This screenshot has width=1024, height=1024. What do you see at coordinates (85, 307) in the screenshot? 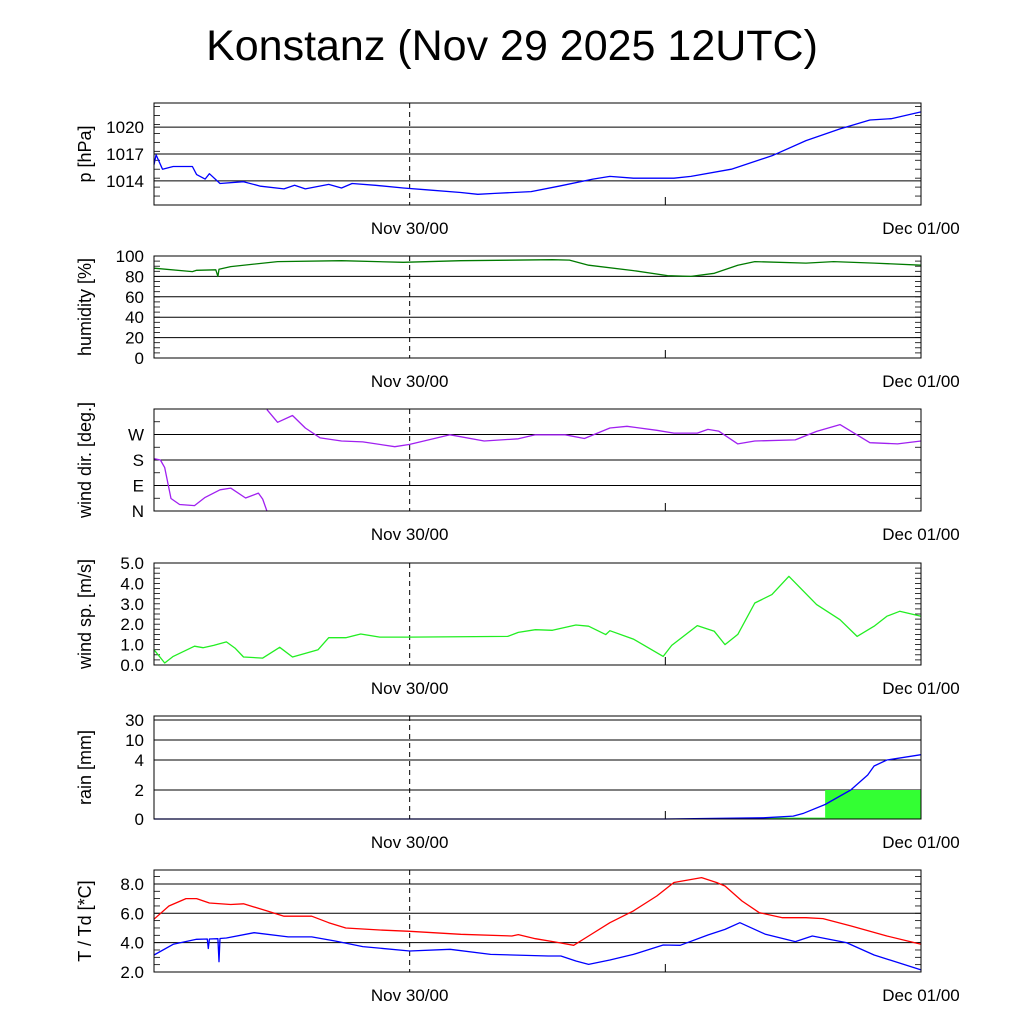
I see `y-axis-label: humidity [%]` at bounding box center [85, 307].